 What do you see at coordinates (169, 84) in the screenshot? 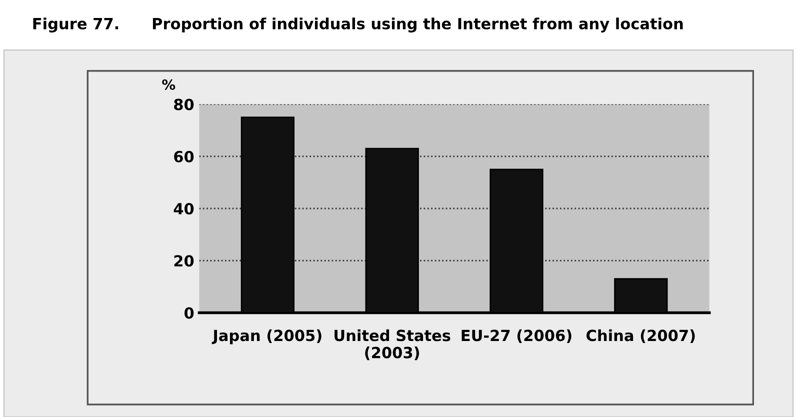
I see `y-axis-title: %` at bounding box center [169, 84].